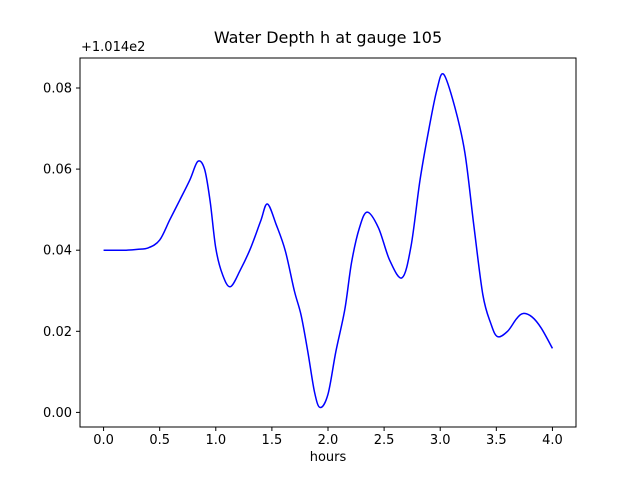  Describe the element at coordinates (215, 440) in the screenshot. I see `x-tick-label: 1.0` at that location.